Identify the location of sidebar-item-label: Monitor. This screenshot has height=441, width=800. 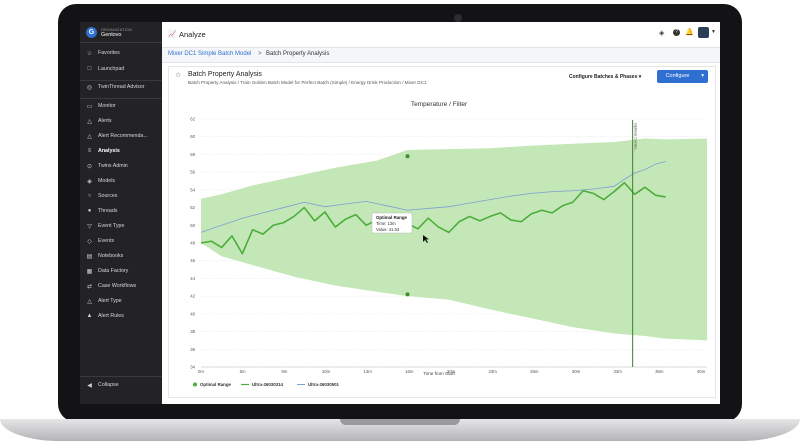
(107, 106).